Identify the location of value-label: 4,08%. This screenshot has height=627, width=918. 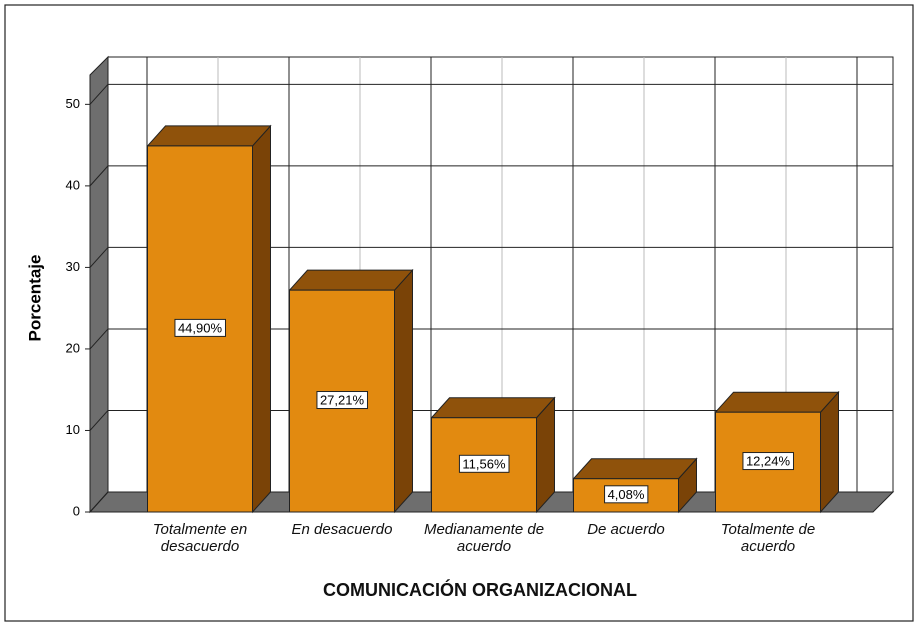
(626, 494).